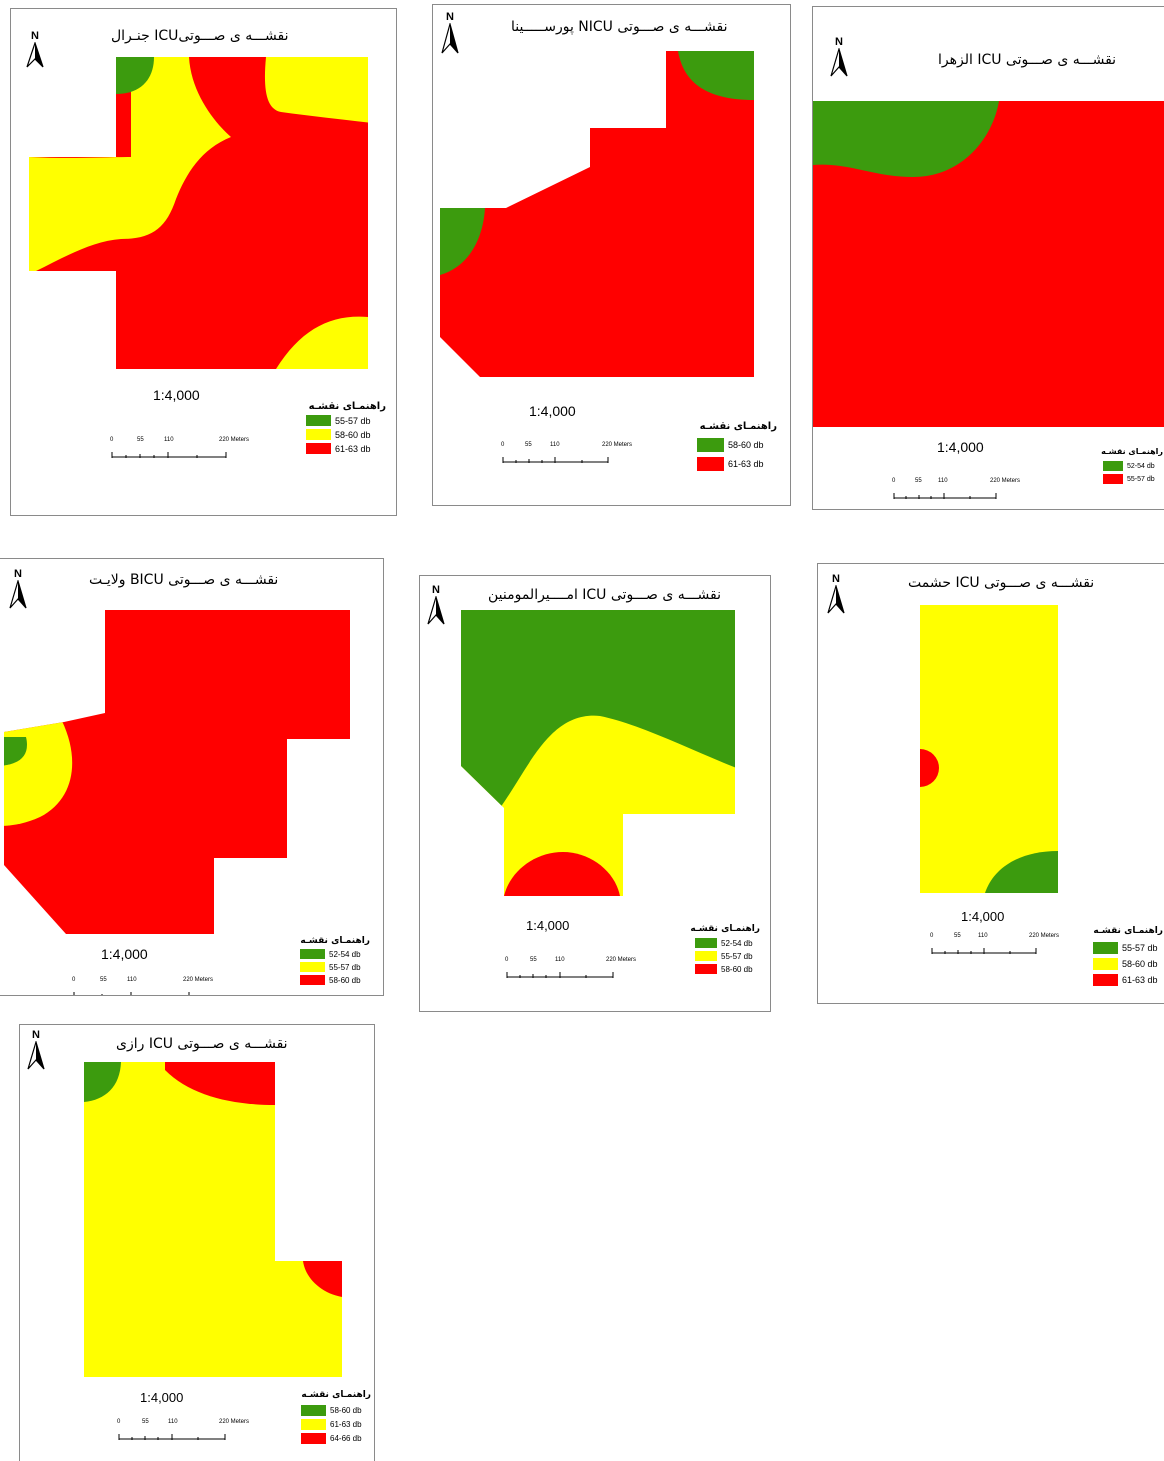  I want to click on noise-map-amir, so click(598, 753).